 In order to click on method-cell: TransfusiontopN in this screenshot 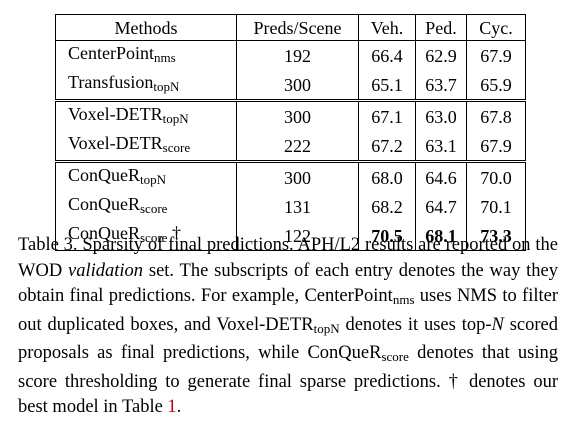, I will do `click(146, 85)`.